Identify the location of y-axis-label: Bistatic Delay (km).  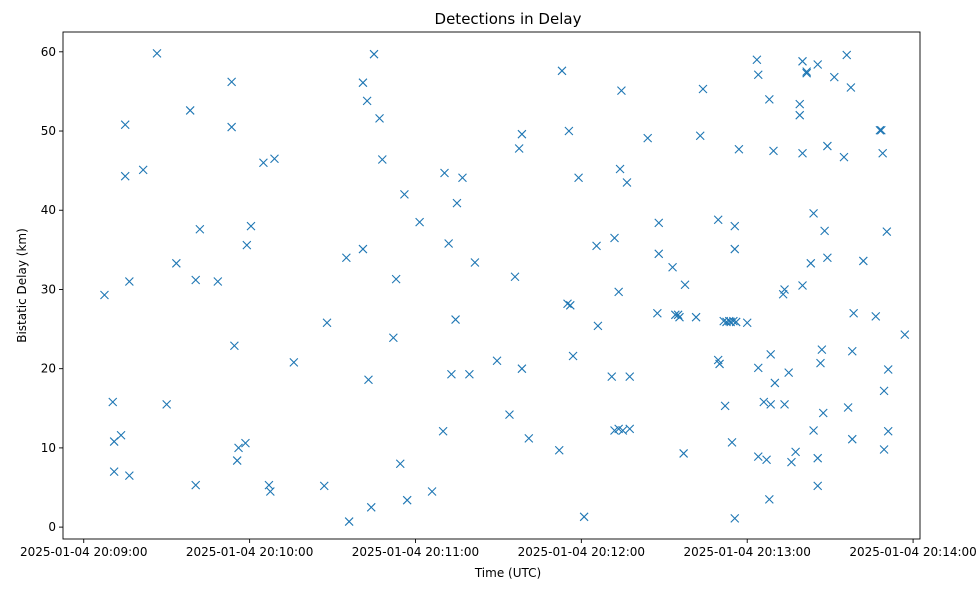
(22, 285).